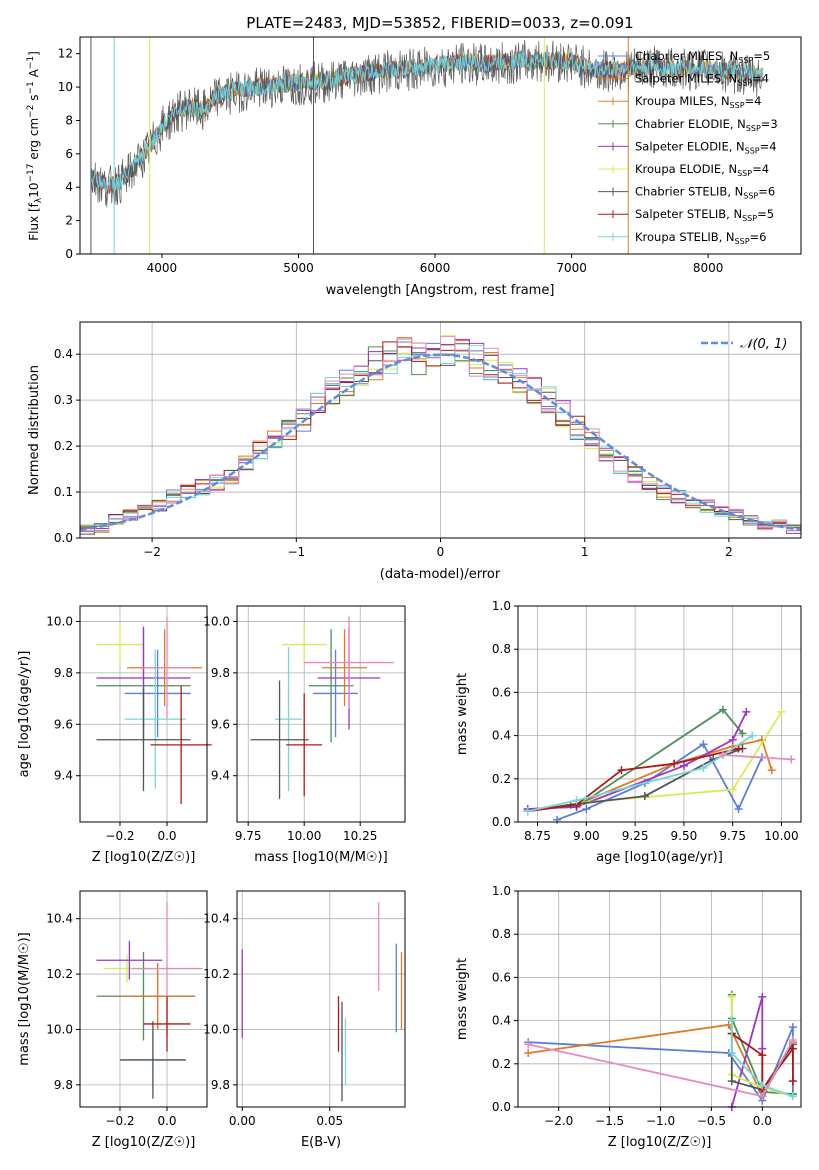  I want to click on age-vs-z-ytick-label: 9.8, so click(63, 673).